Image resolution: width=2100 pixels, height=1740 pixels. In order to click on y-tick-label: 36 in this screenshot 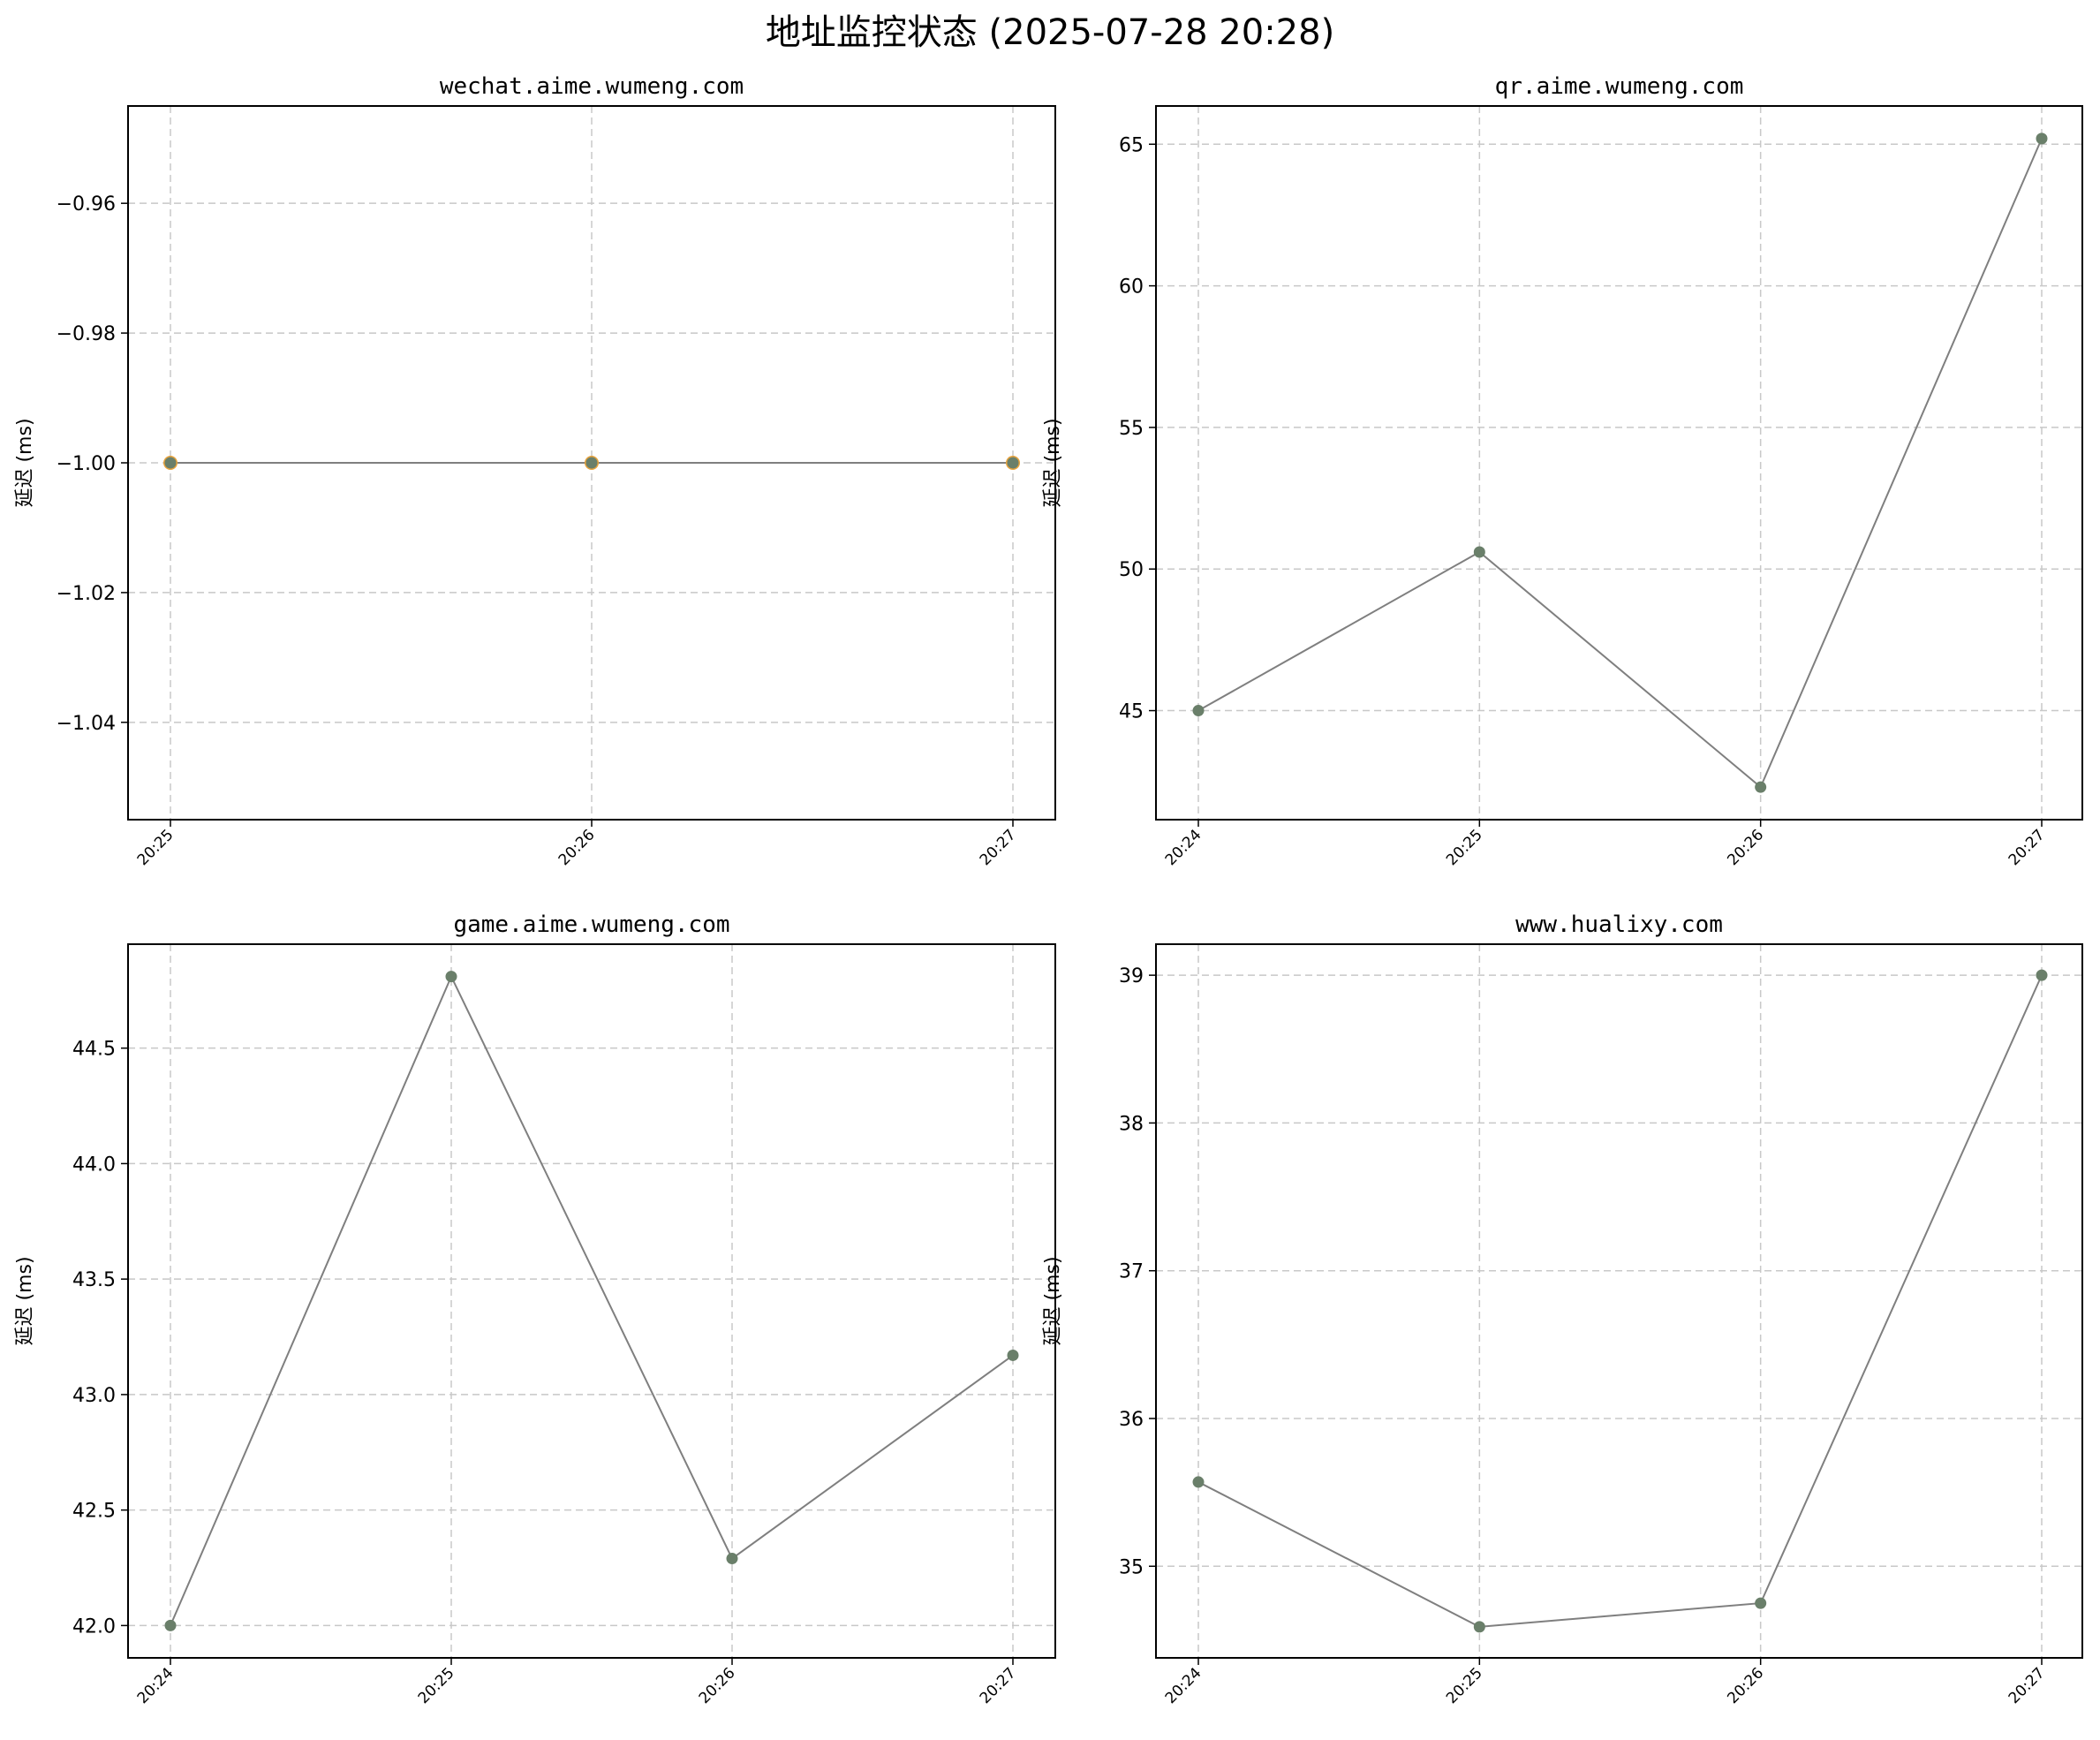, I will do `click(1132, 1420)`.